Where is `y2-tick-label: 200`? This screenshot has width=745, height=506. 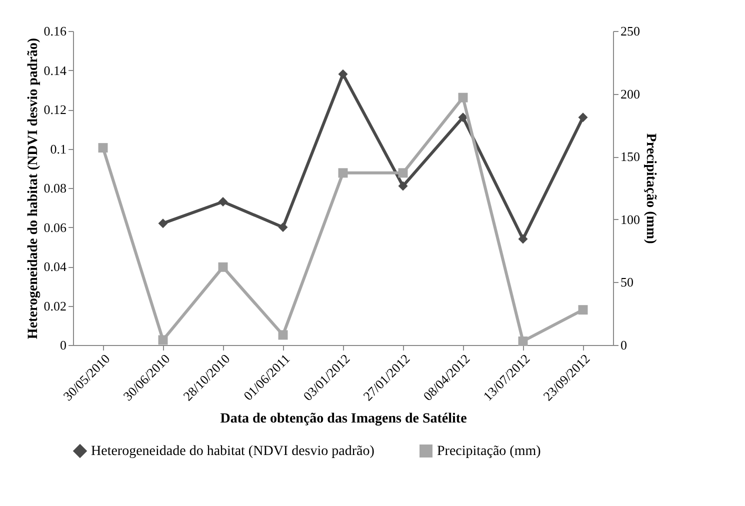 y2-tick-label: 200 is located at coordinates (630, 94).